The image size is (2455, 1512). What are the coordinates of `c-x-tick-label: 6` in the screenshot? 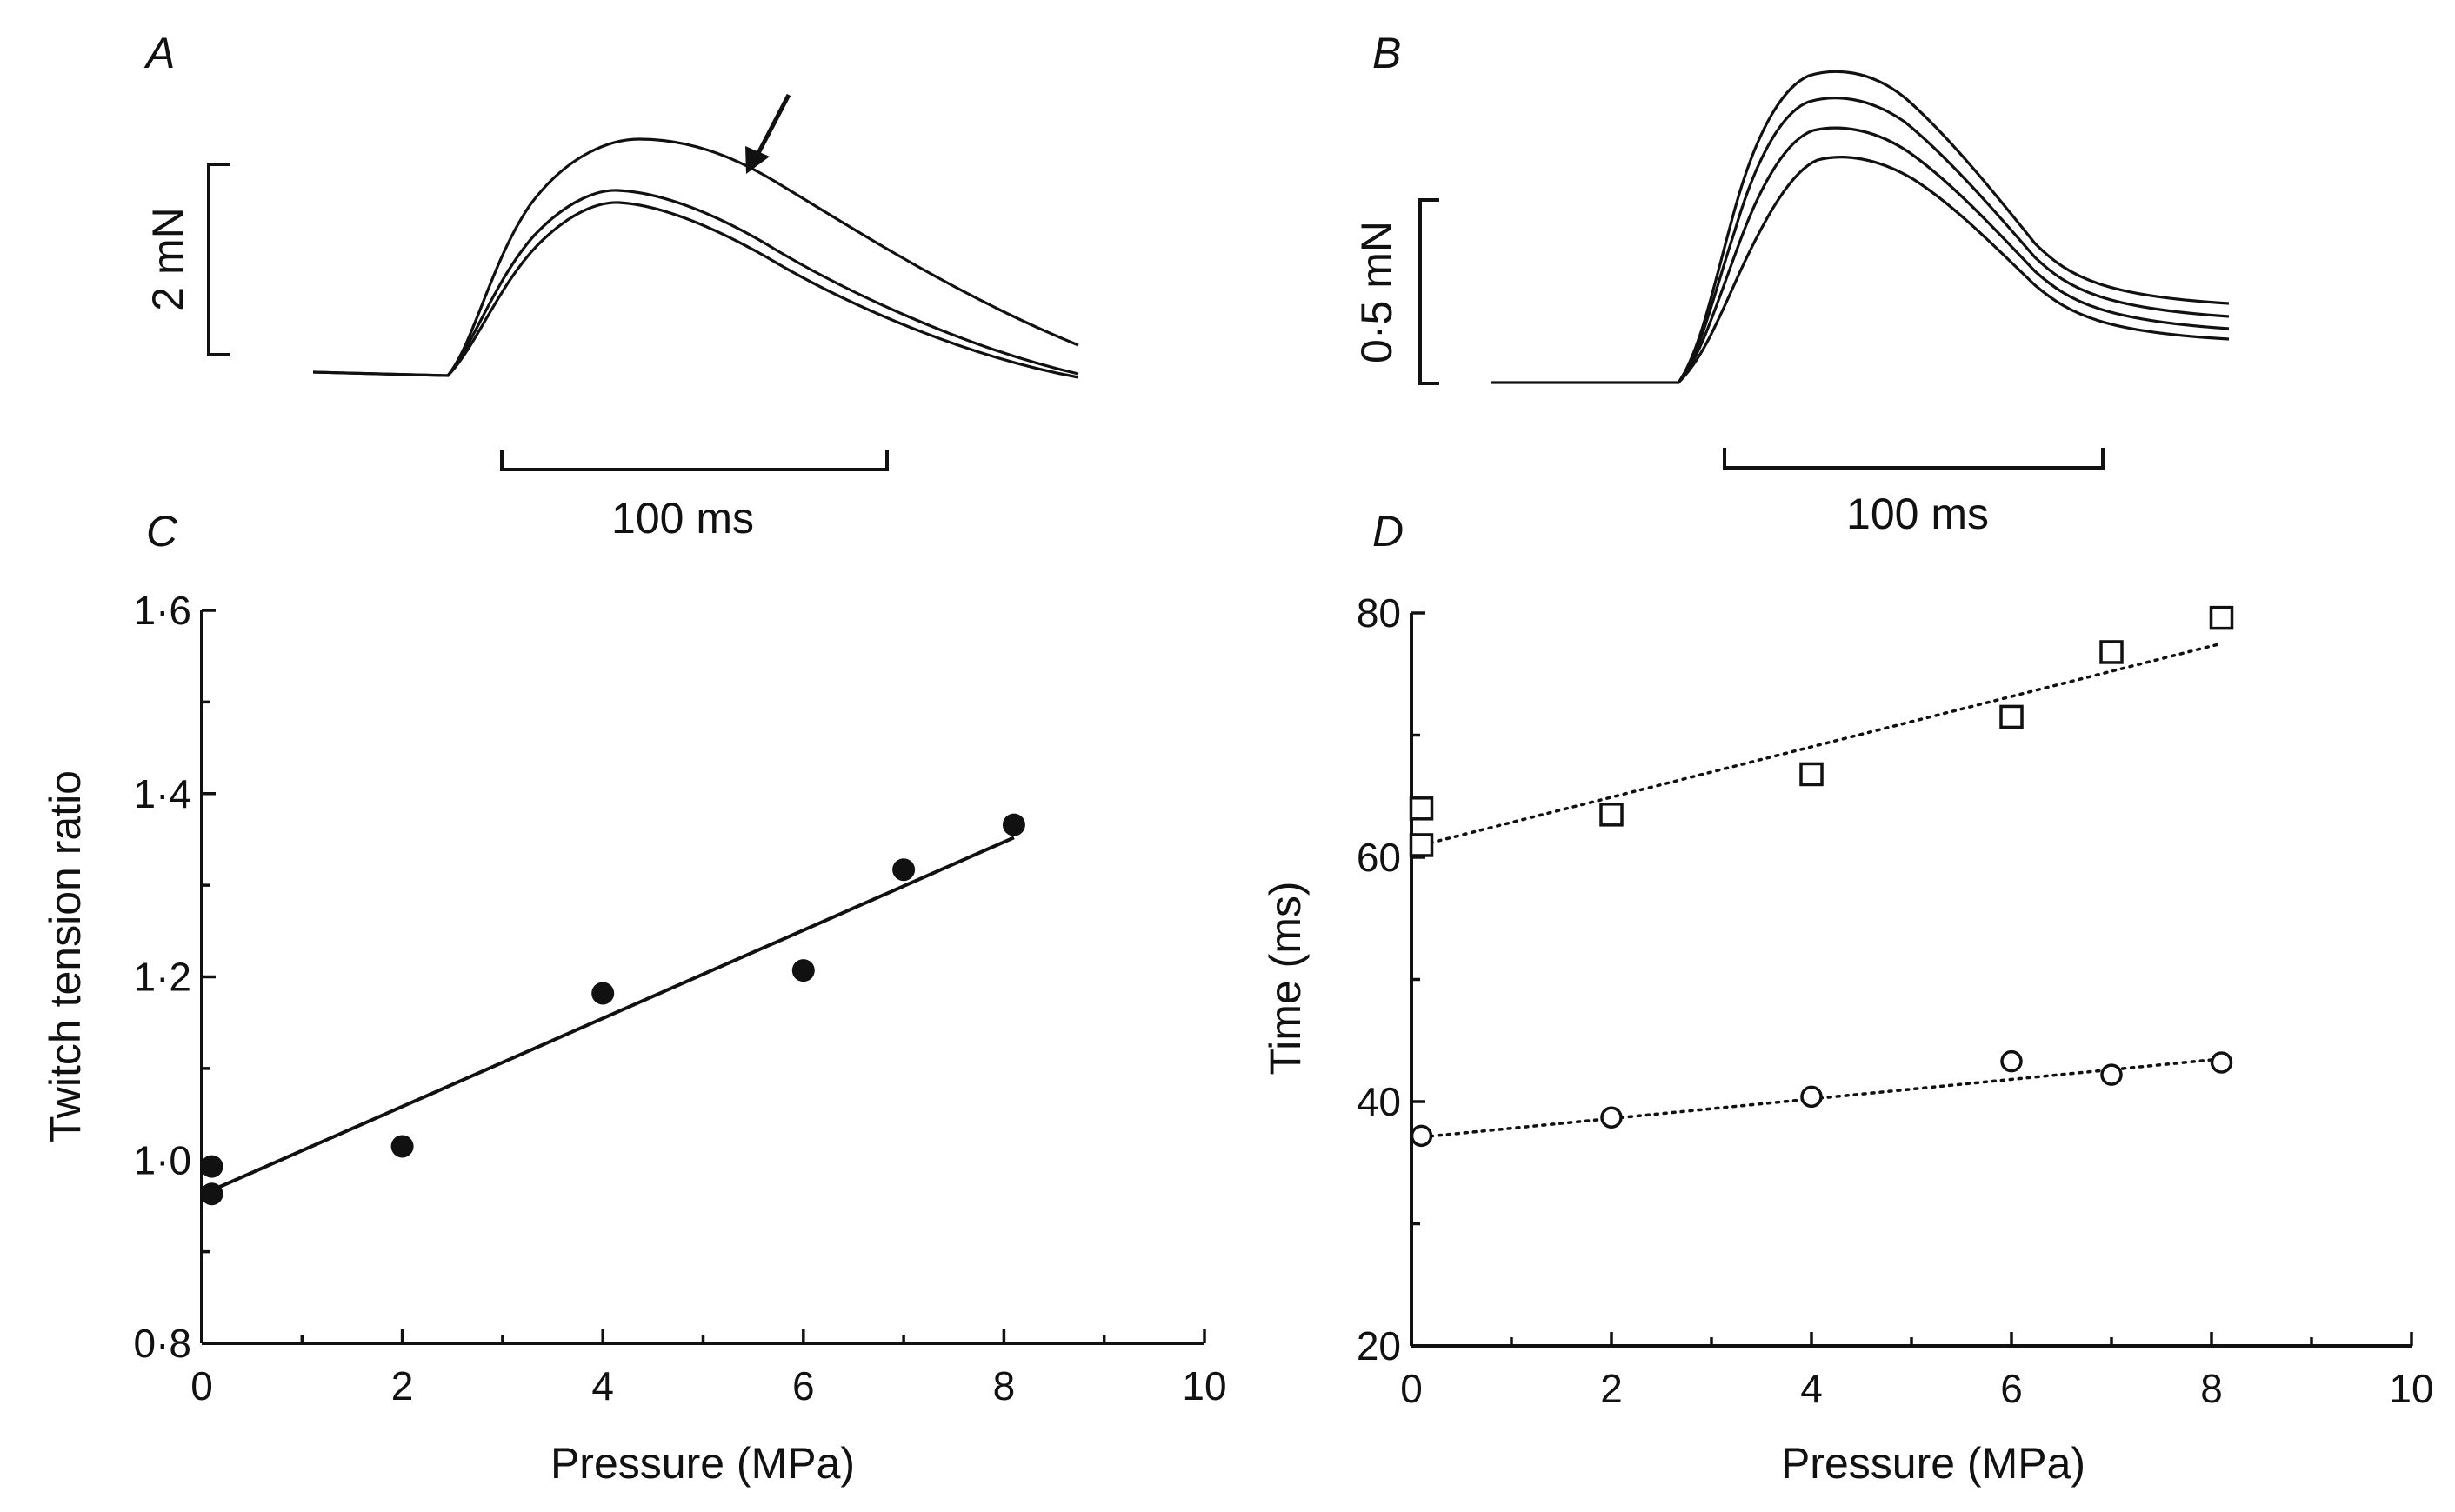 It's located at (803, 1386).